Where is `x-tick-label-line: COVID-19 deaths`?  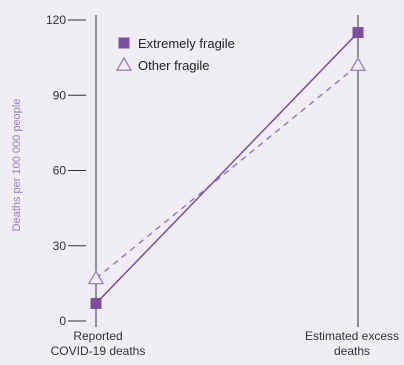
x-tick-label-line: COVID-19 deaths is located at coordinates (98, 351).